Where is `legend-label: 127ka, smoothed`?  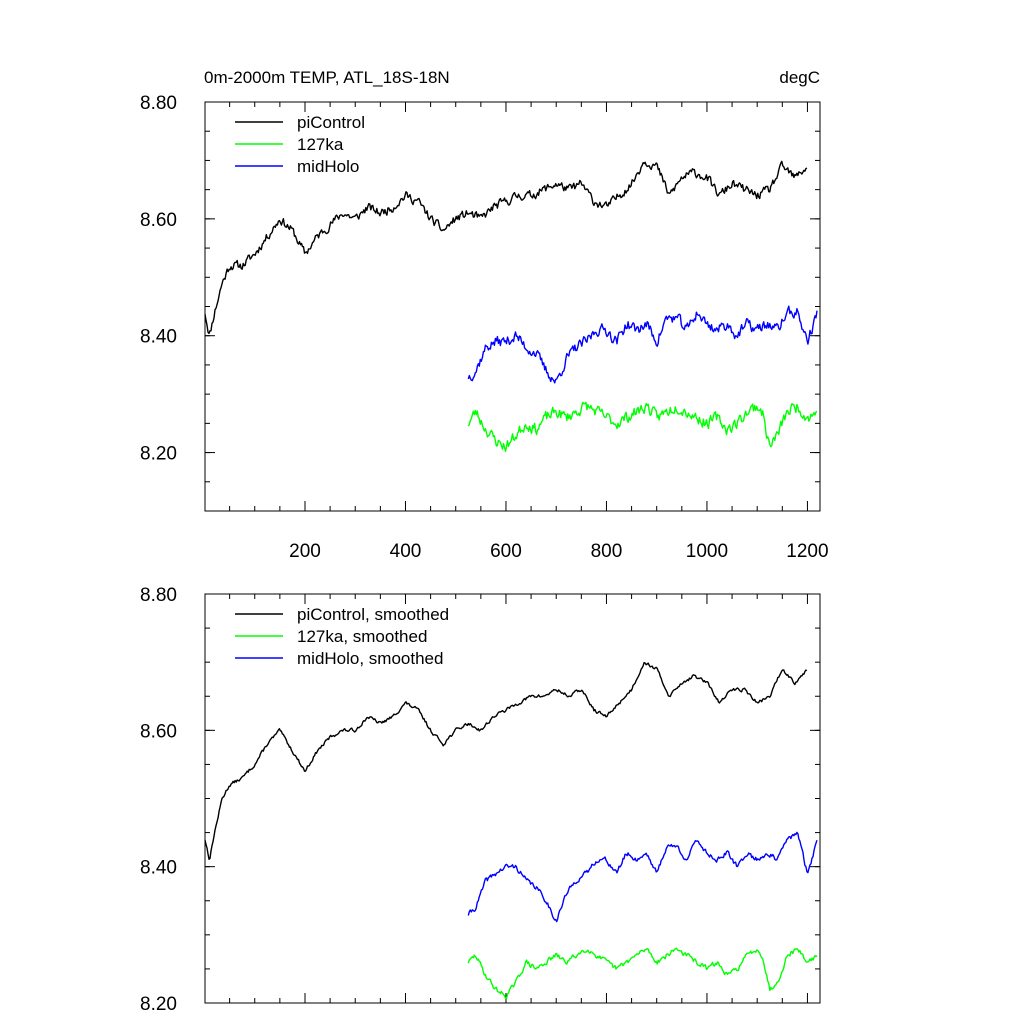 legend-label: 127ka, smoothed is located at coordinates (362, 636).